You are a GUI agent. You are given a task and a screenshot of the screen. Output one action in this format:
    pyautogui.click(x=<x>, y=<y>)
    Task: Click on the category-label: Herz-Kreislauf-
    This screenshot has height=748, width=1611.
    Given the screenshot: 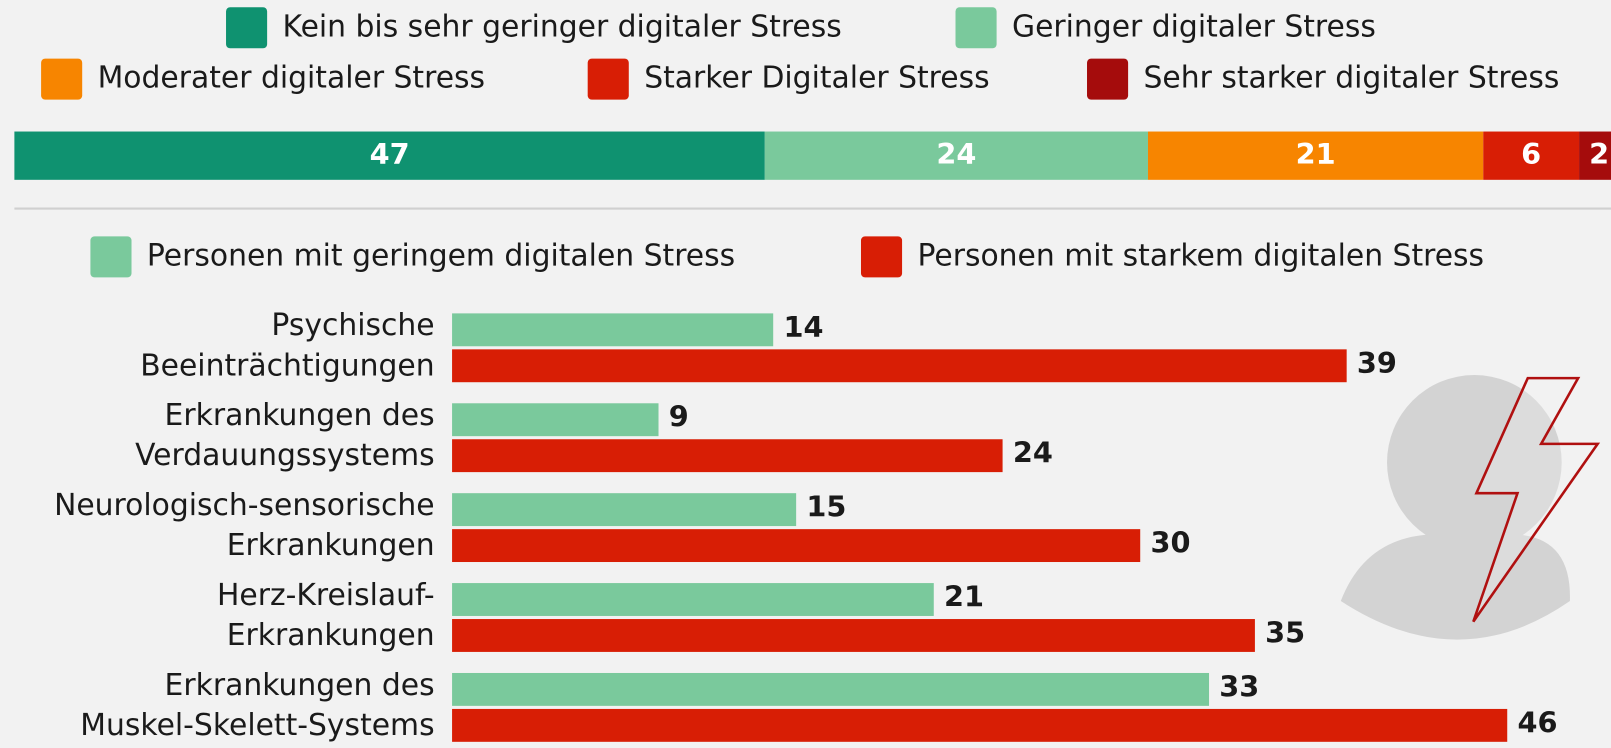 What is the action you would take?
    pyautogui.click(x=326, y=595)
    